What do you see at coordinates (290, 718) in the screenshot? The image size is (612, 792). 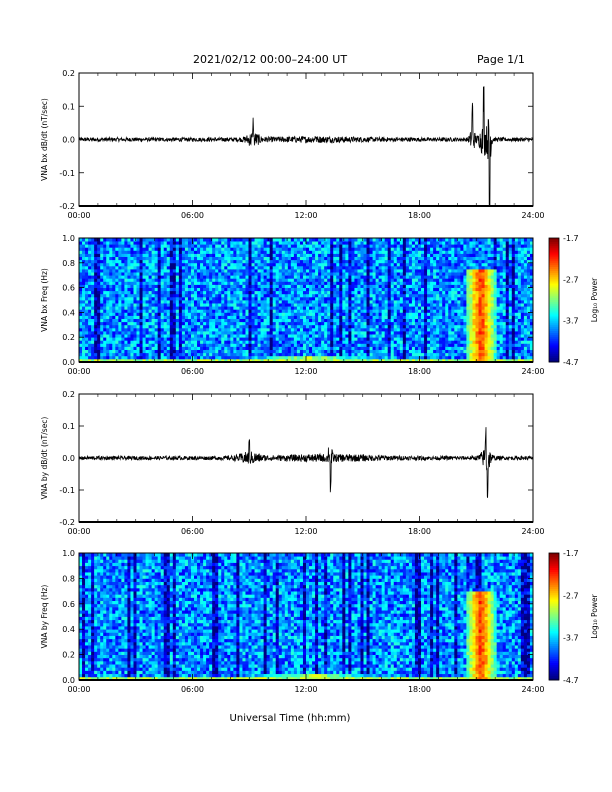 I see `x-axis-title: Universal Time (hh:mm)` at bounding box center [290, 718].